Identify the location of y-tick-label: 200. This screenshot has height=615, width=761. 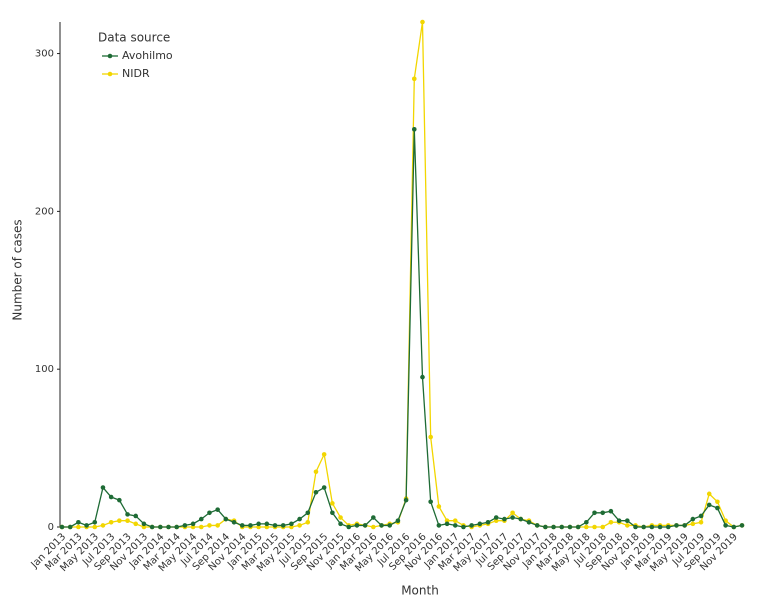
(44, 211).